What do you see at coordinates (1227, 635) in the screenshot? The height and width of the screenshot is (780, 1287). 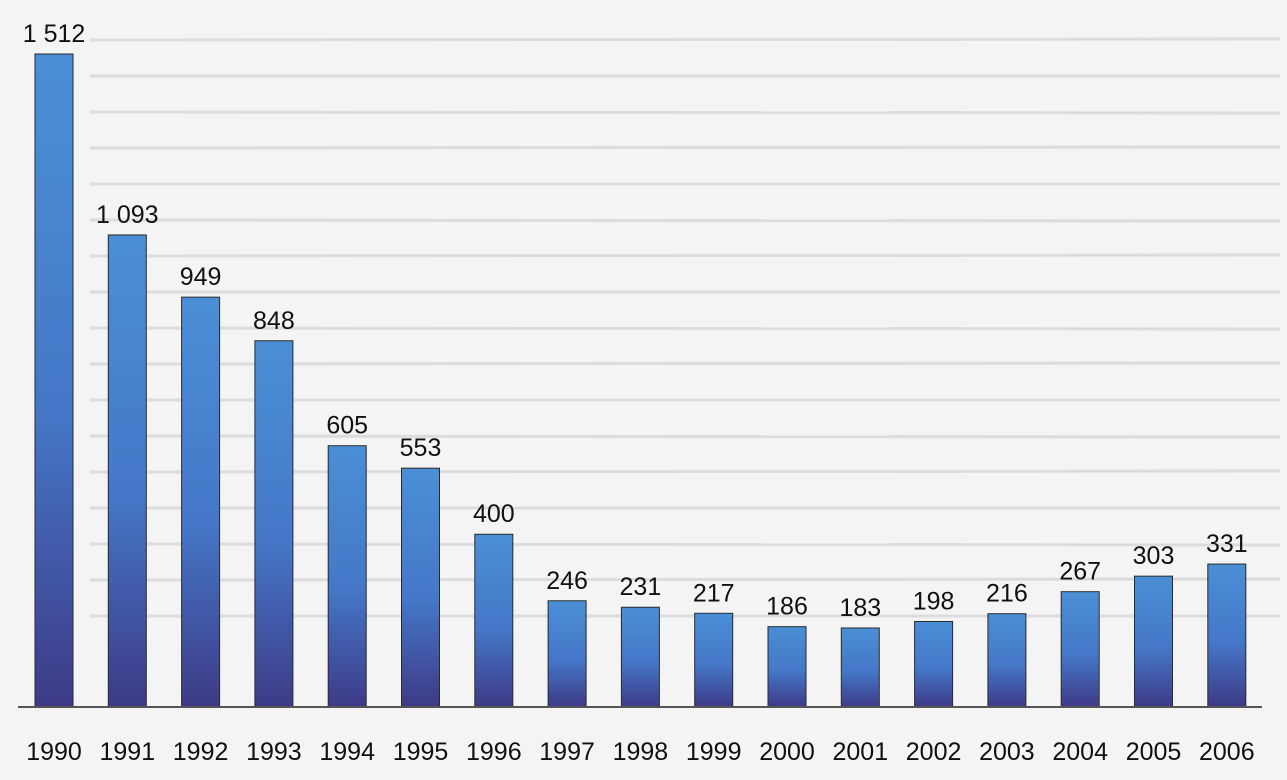 I see `bar-2006` at bounding box center [1227, 635].